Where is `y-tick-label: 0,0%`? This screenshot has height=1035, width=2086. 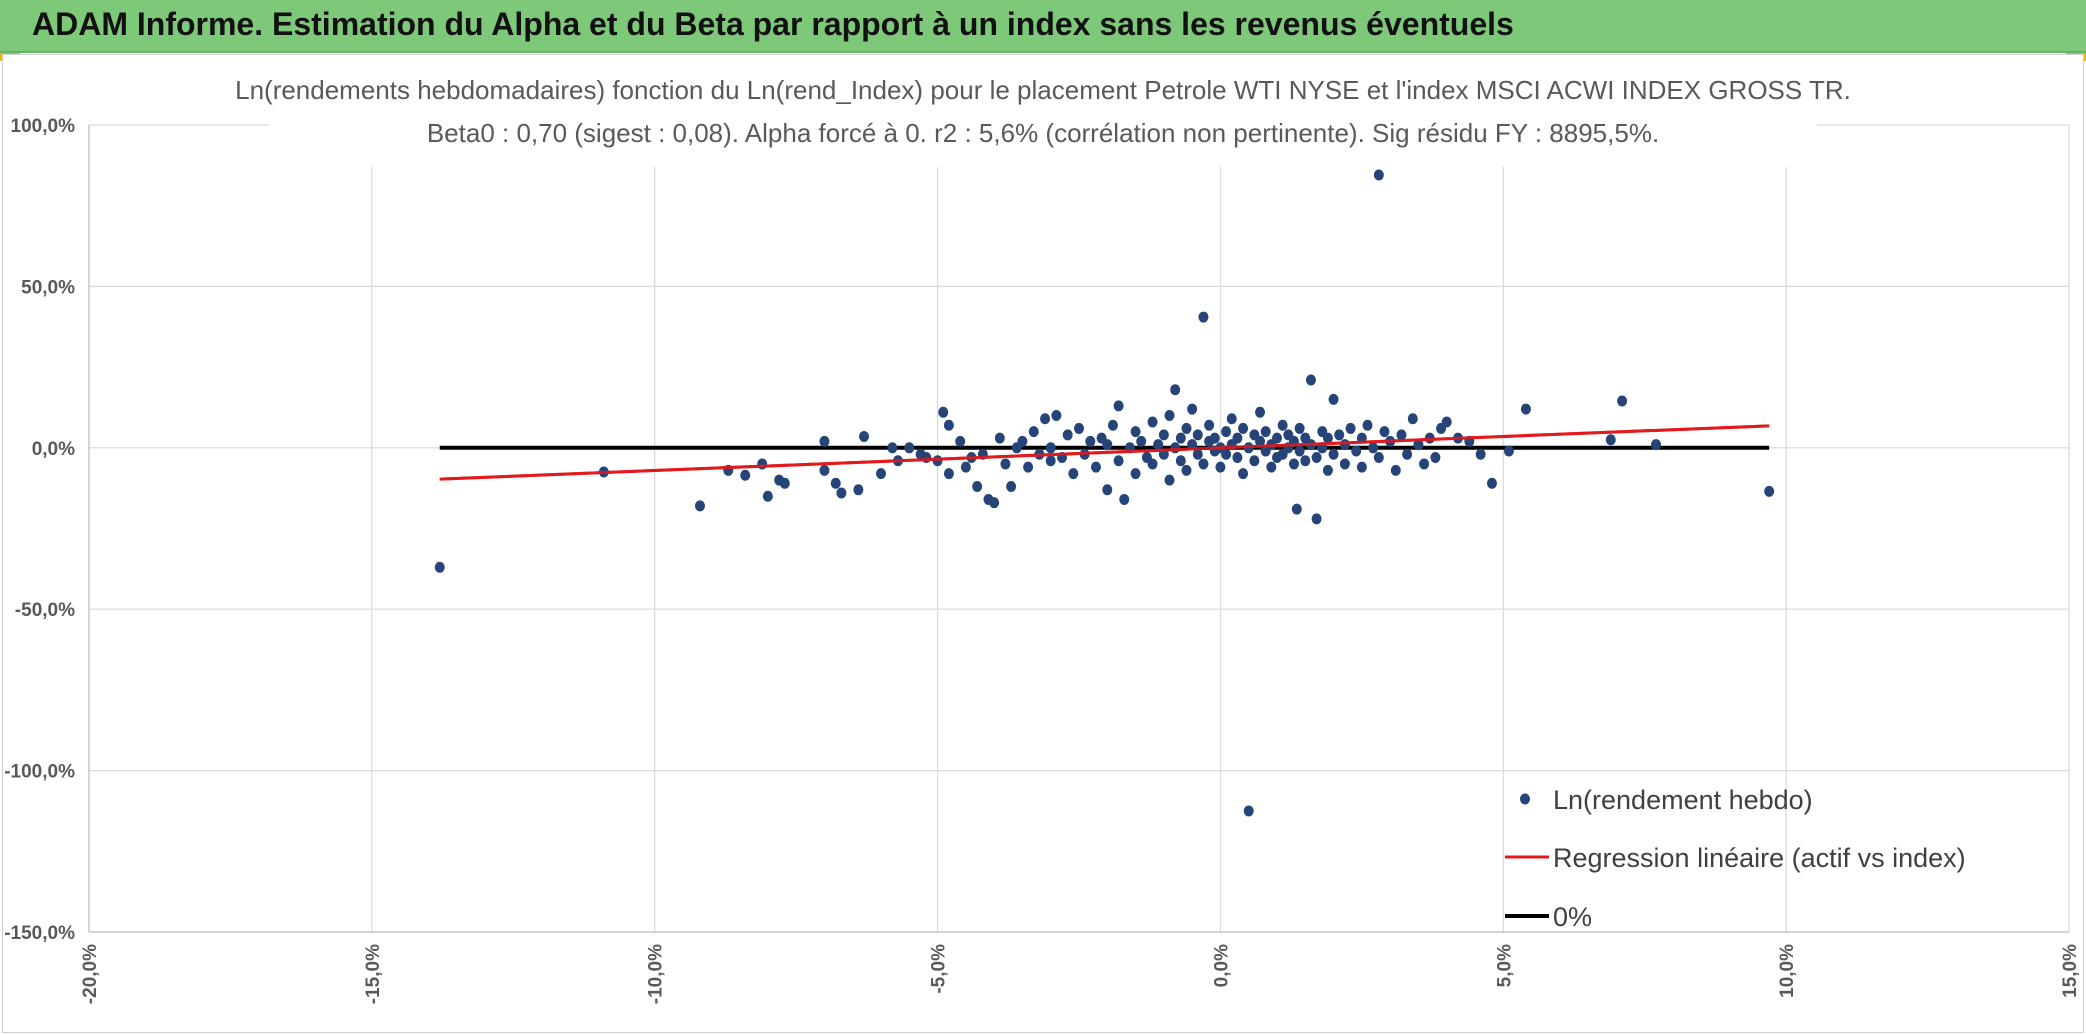 y-tick-label: 0,0% is located at coordinates (53, 449).